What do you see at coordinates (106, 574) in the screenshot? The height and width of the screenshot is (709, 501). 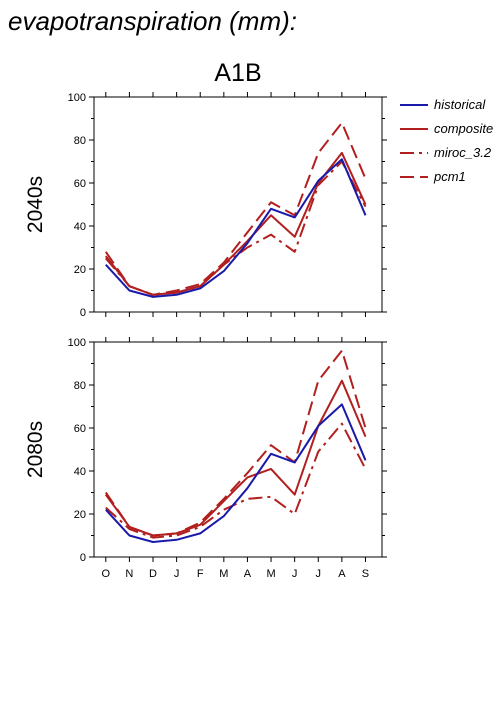 I see `x-tick-label: O` at bounding box center [106, 574].